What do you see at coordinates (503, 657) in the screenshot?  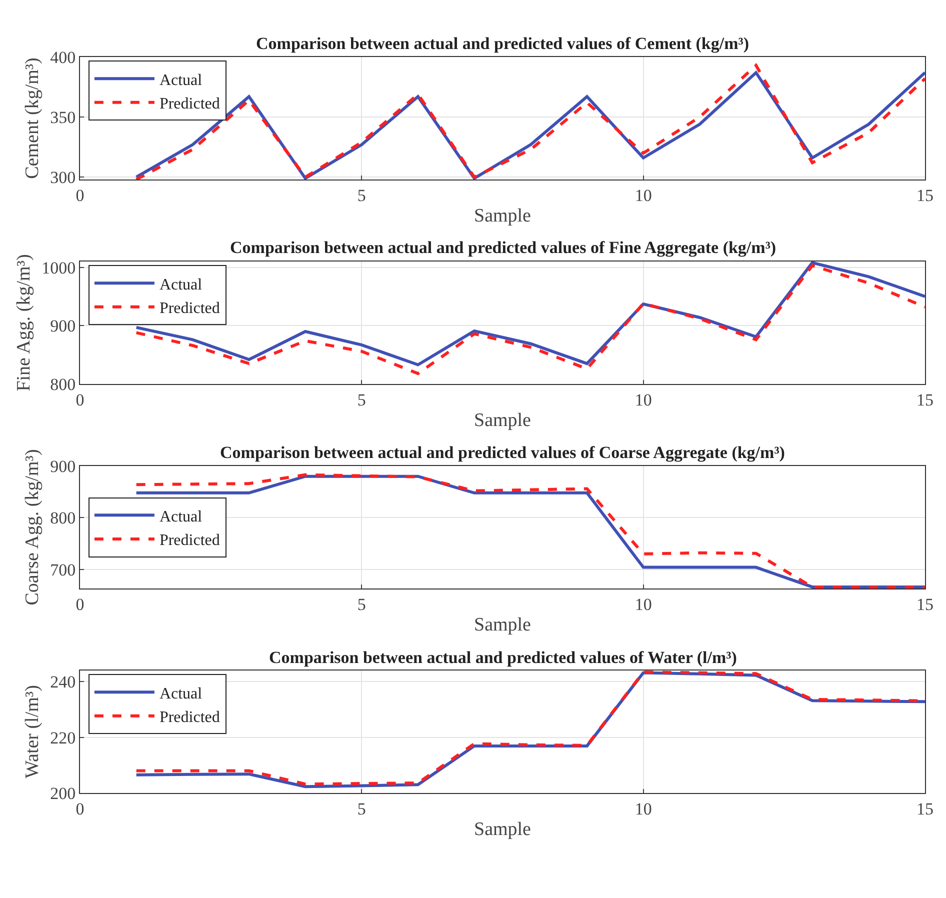 I see `chart-title: Comparison between actual and predicted values of Water (l/m³)` at bounding box center [503, 657].